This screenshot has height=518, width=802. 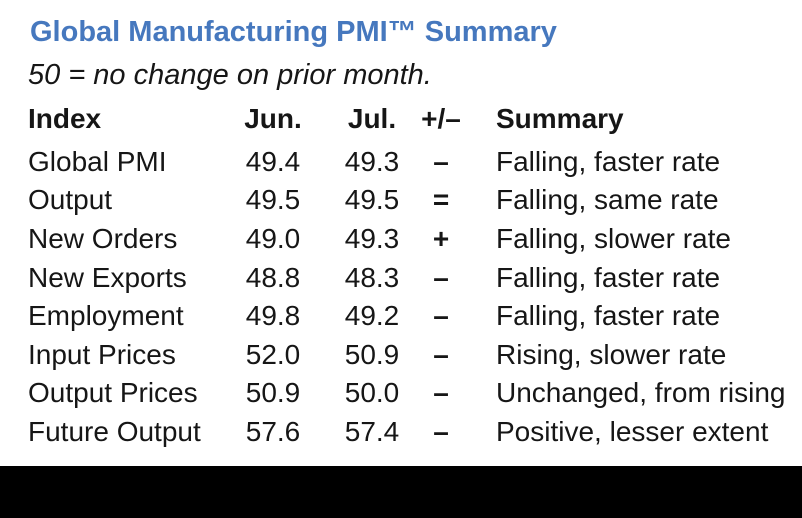 I want to click on jul-value: 49.5, so click(x=372, y=200).